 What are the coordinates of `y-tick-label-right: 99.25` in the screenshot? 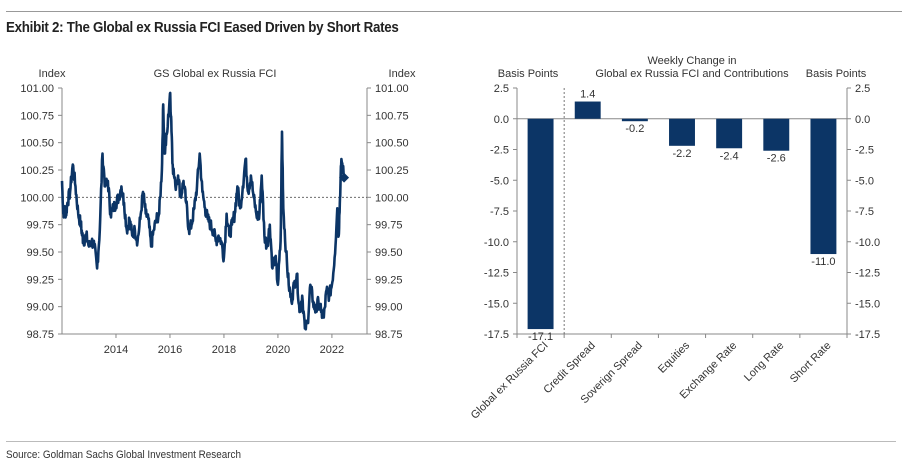 It's located at (389, 280).